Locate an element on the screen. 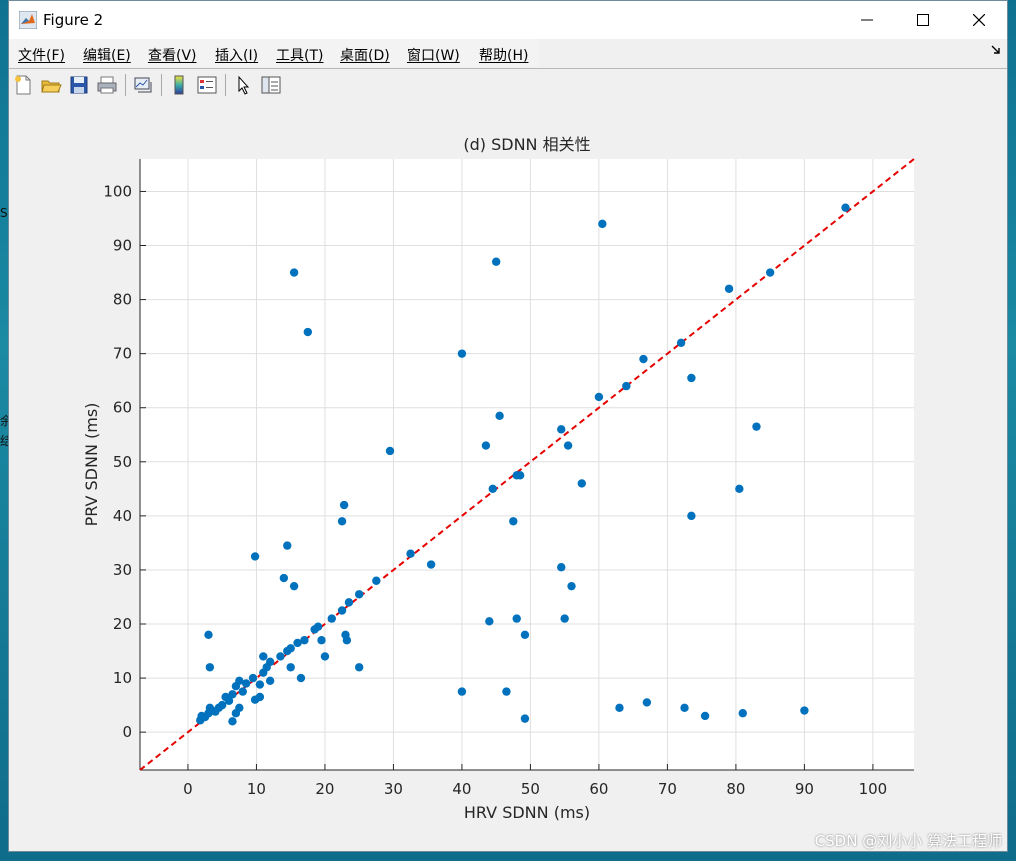 The width and height of the screenshot is (1016, 861). menu-desktop: 桌面(D) is located at coordinates (365, 56).